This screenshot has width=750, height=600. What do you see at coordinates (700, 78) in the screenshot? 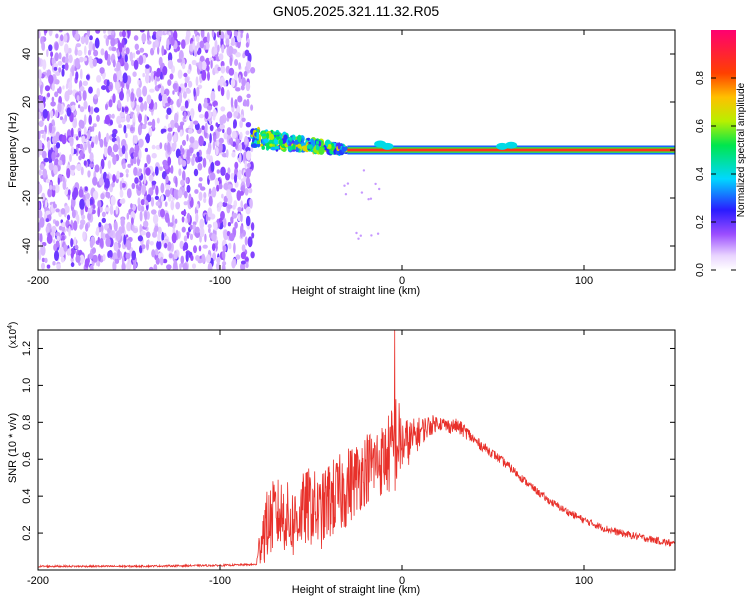
I see `colorbar-tick-label: 0.8` at bounding box center [700, 78].